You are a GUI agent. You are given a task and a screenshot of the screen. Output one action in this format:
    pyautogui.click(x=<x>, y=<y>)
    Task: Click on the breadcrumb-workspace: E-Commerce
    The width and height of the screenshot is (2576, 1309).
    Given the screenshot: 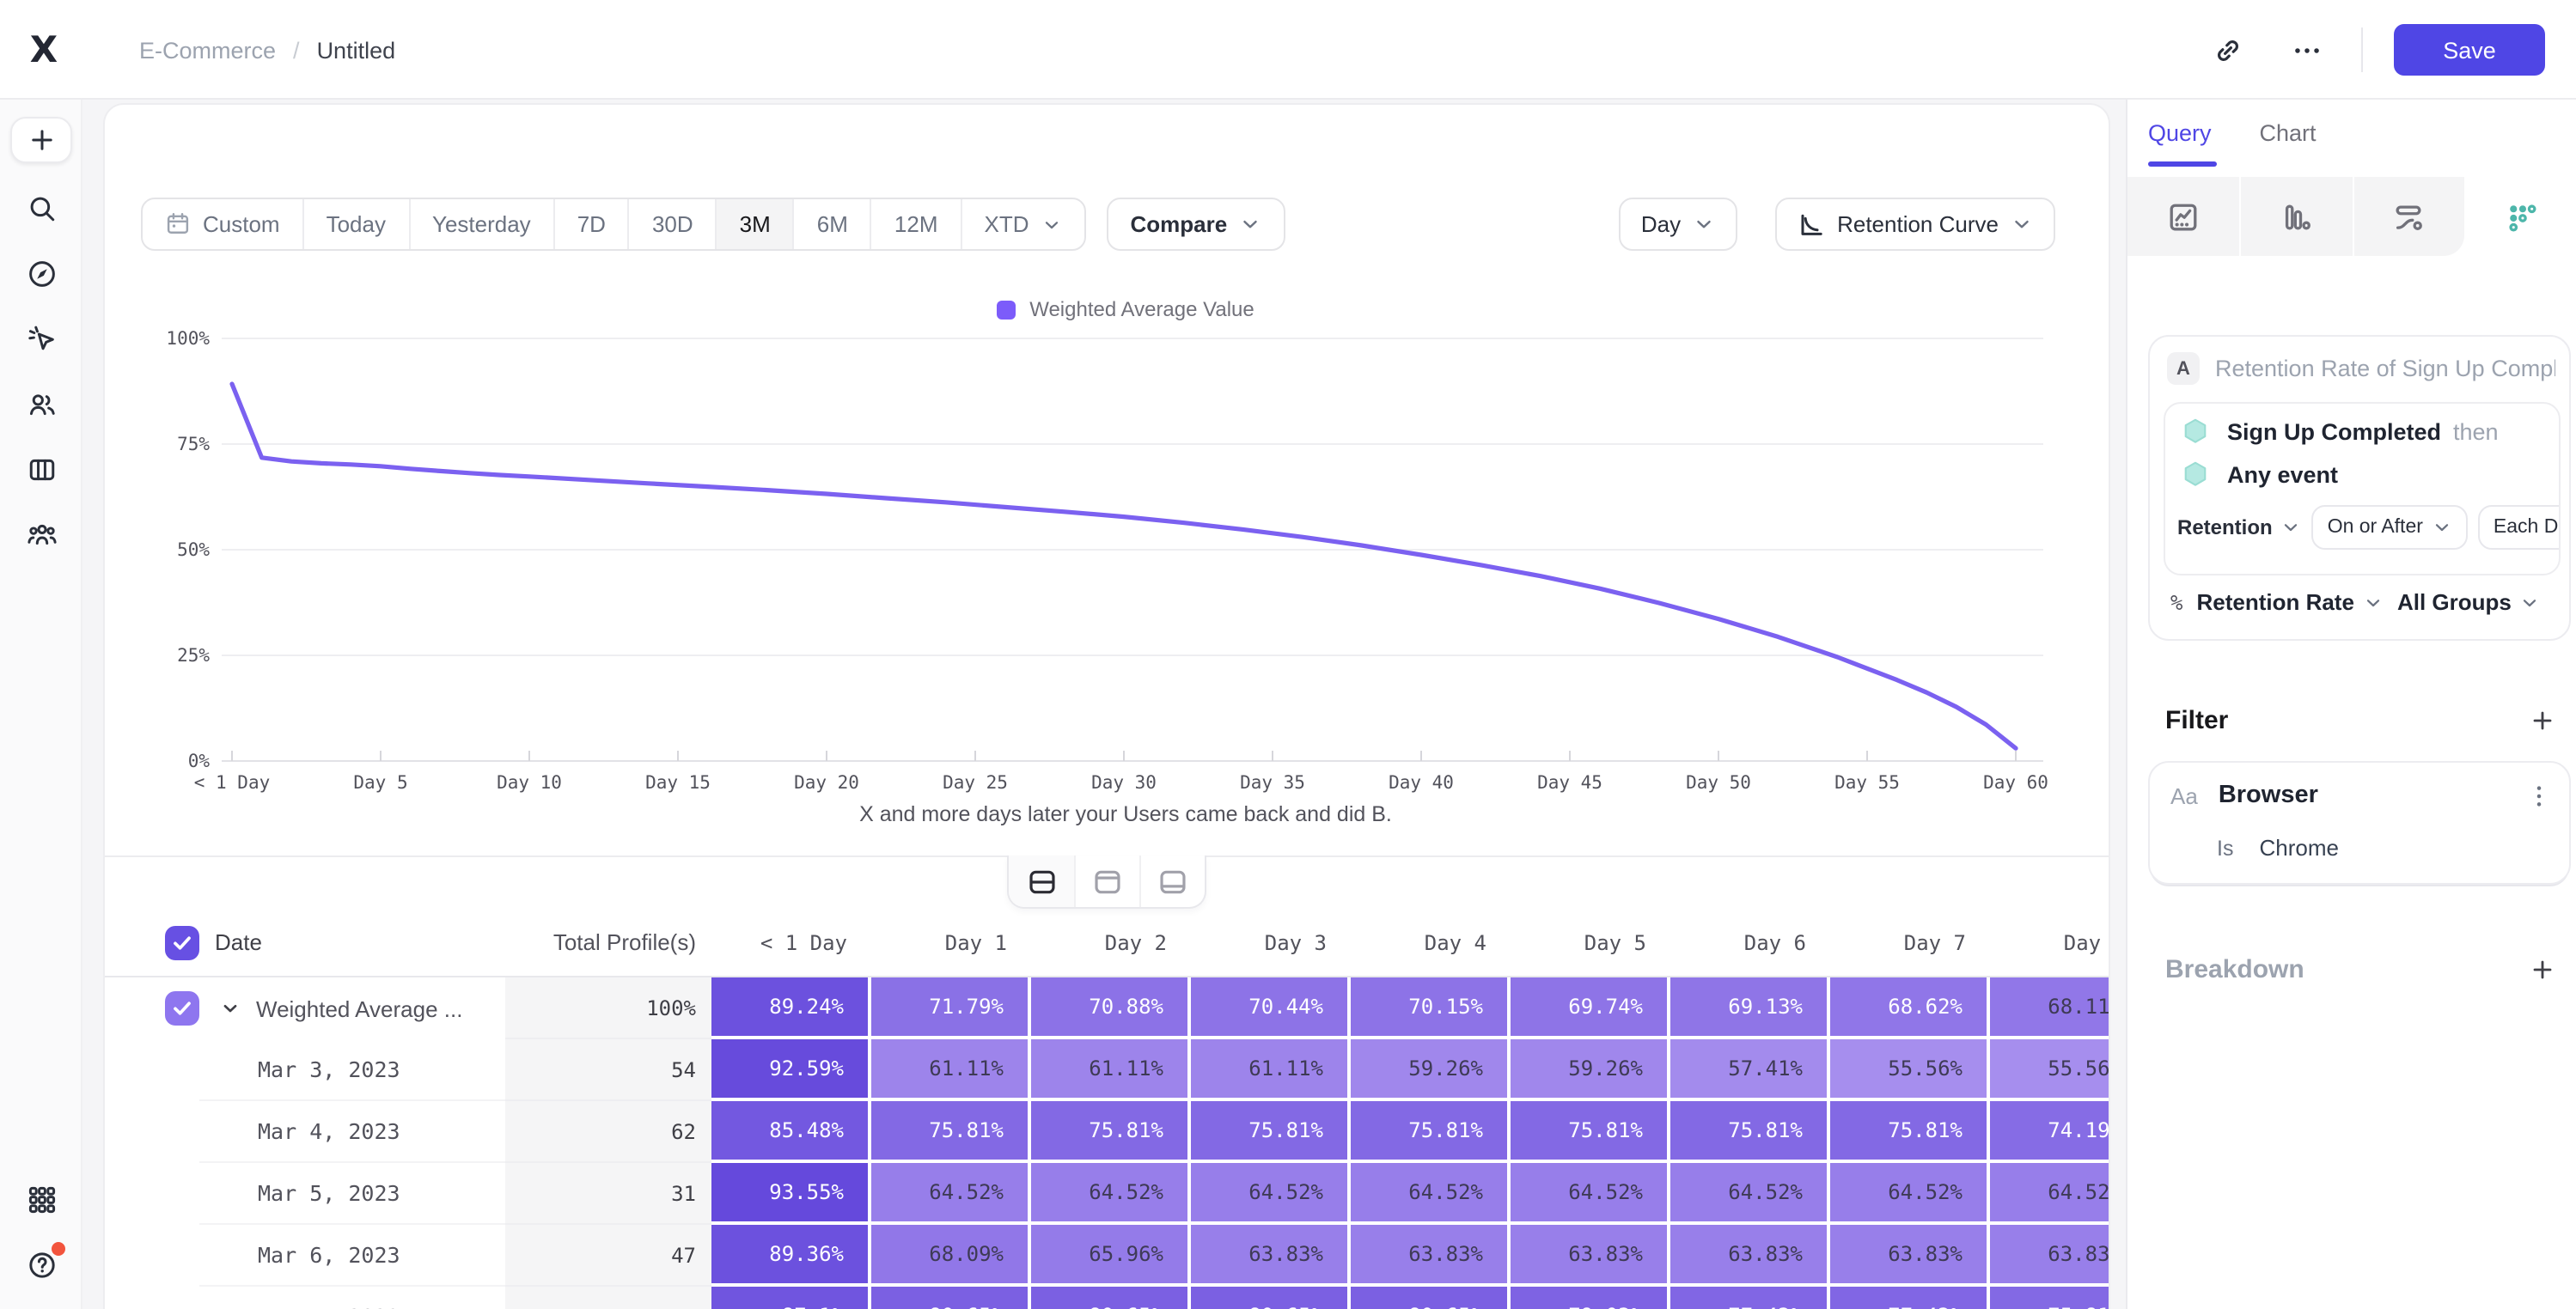 What is the action you would take?
    pyautogui.click(x=208, y=50)
    